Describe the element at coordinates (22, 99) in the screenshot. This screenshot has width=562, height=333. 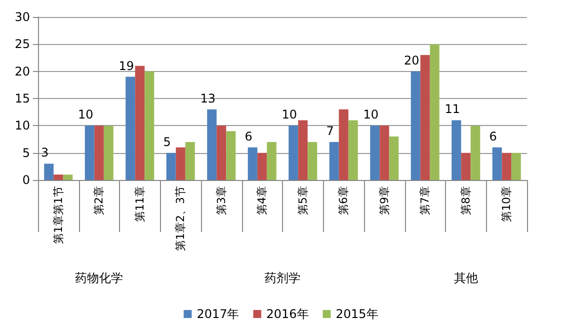
I see `y-tick-label: 15` at that location.